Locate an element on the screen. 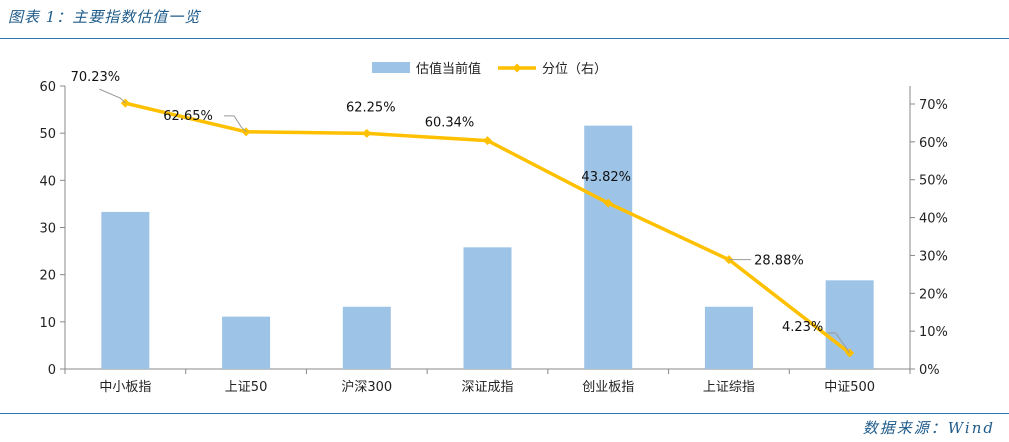  right-tick-label: 20% is located at coordinates (933, 294).